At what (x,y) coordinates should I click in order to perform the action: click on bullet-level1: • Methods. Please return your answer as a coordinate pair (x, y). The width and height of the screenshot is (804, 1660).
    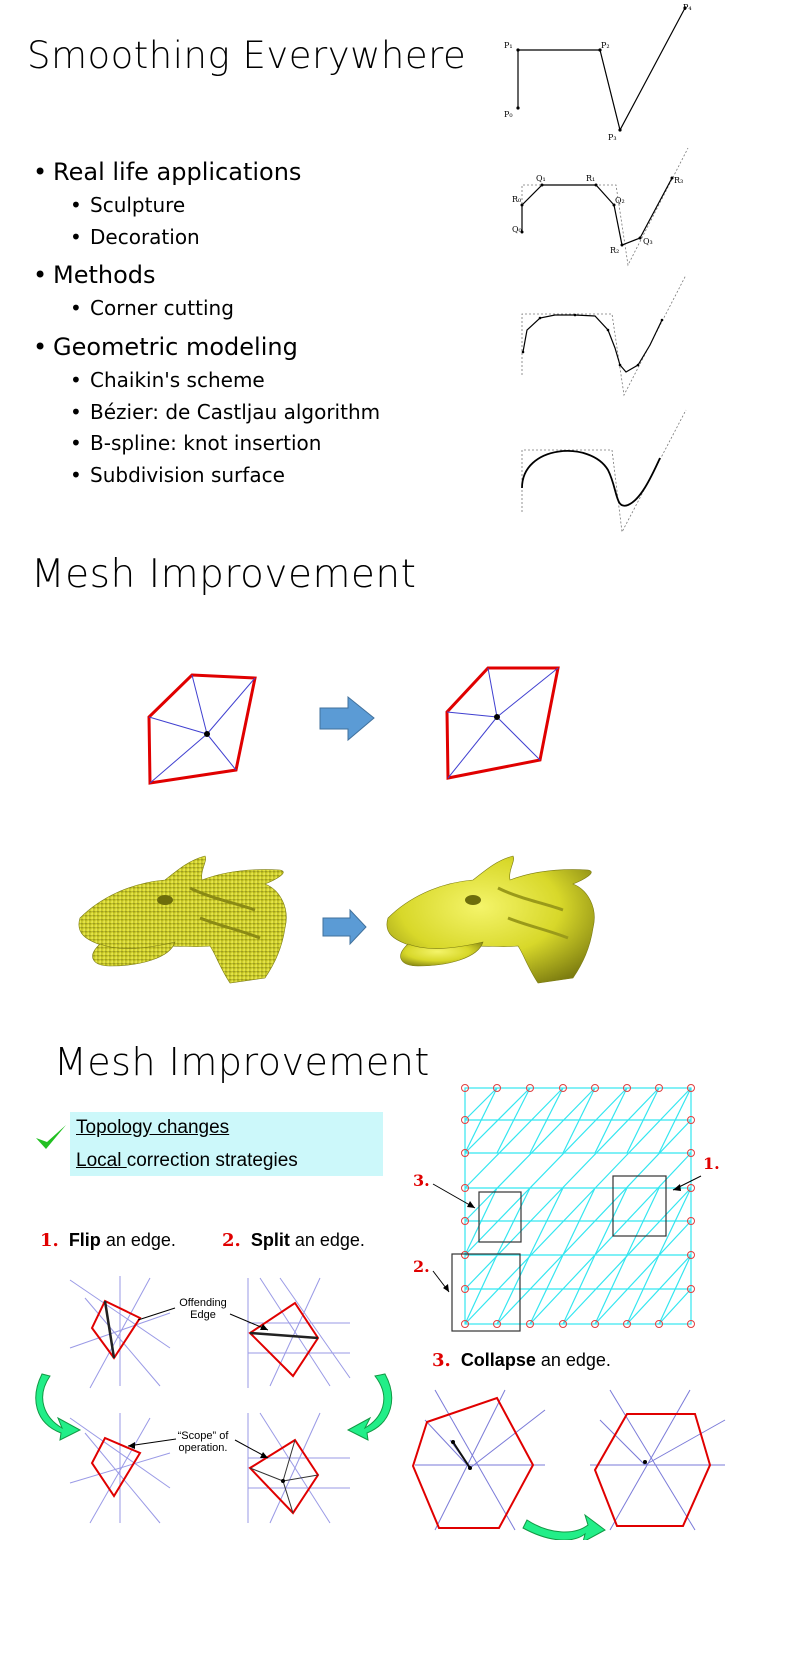
    Looking at the image, I should click on (94, 275).